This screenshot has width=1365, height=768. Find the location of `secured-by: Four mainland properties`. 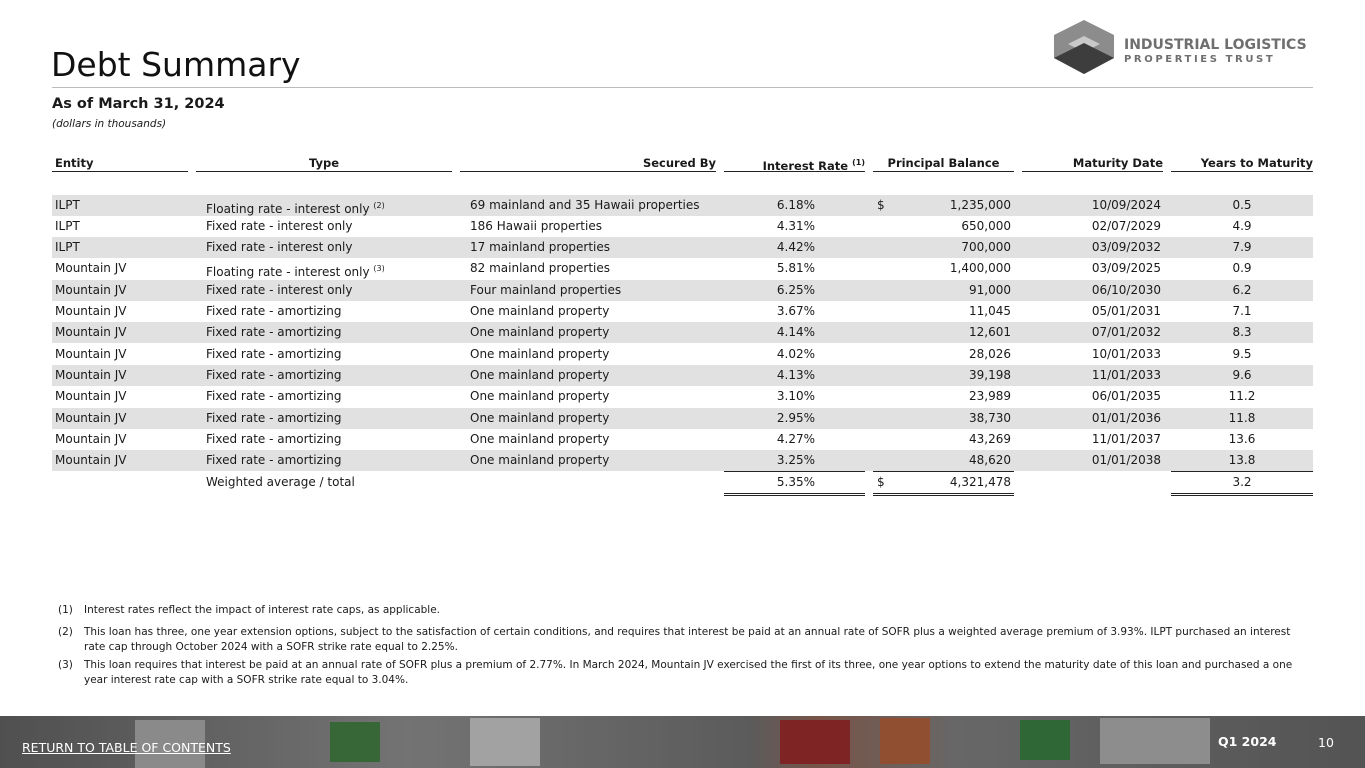

secured-by: Four mainland properties is located at coordinates (546, 289).